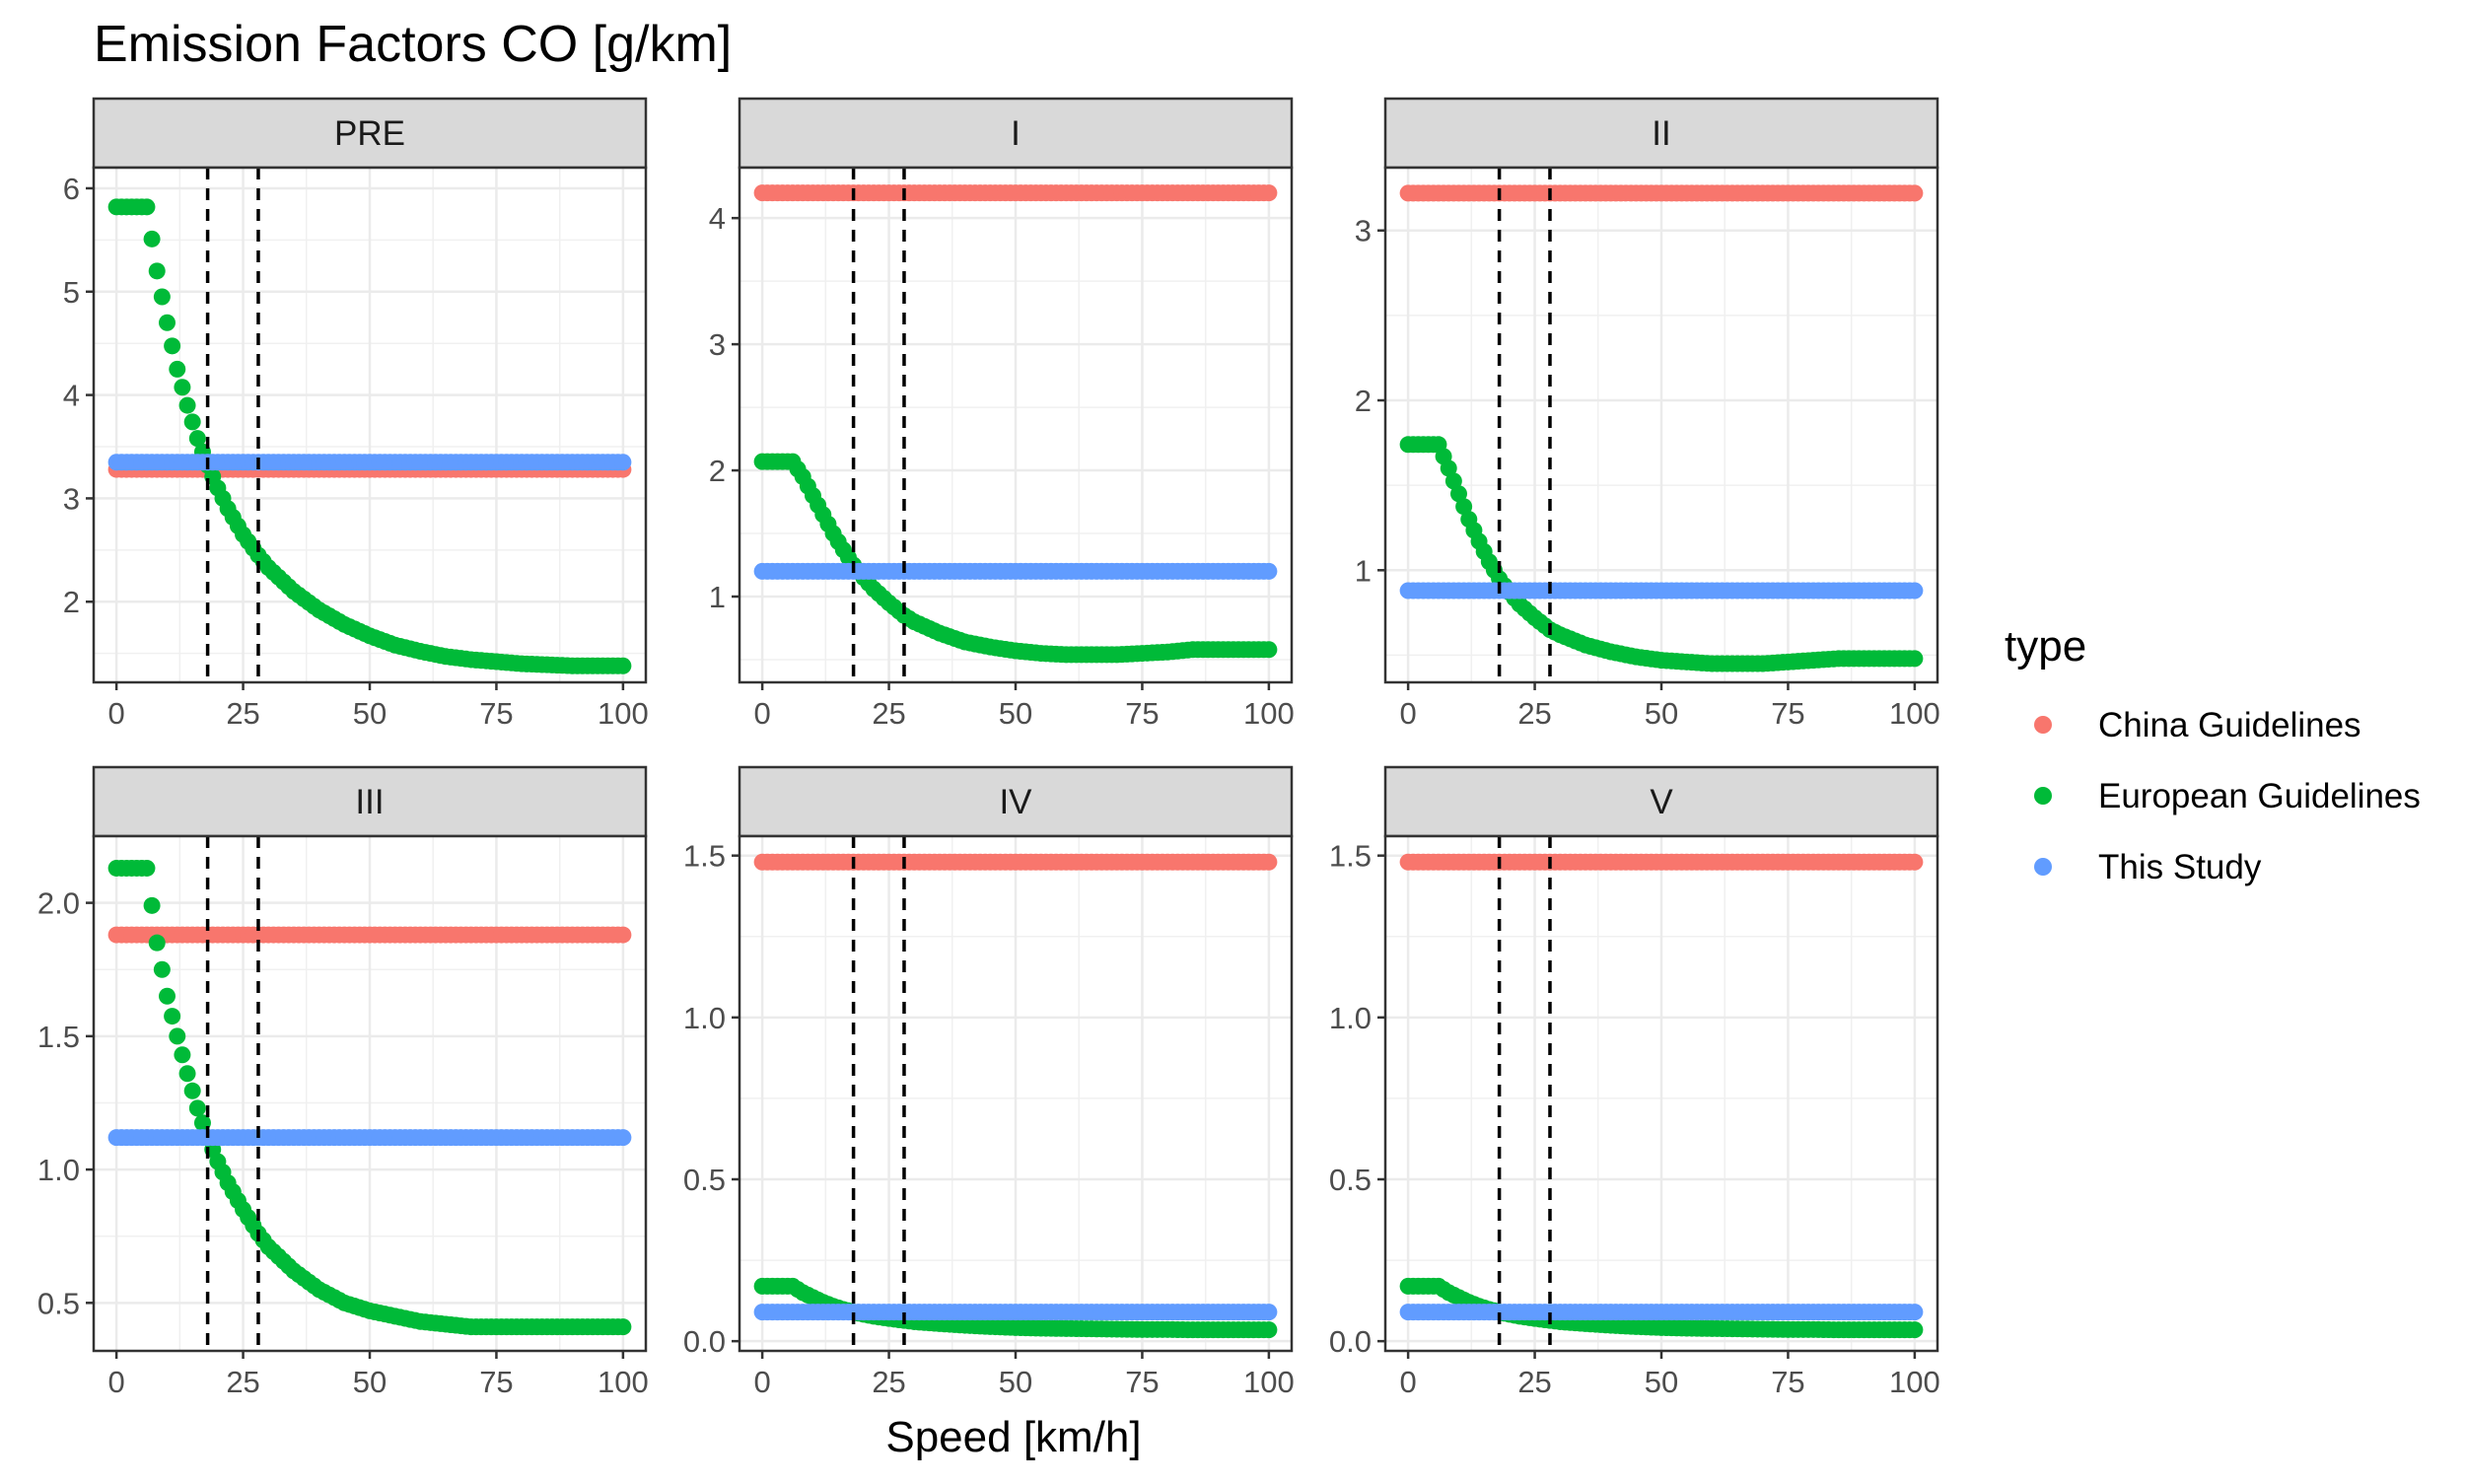  I want to click on panel-strip-label: II, so click(1661, 133).